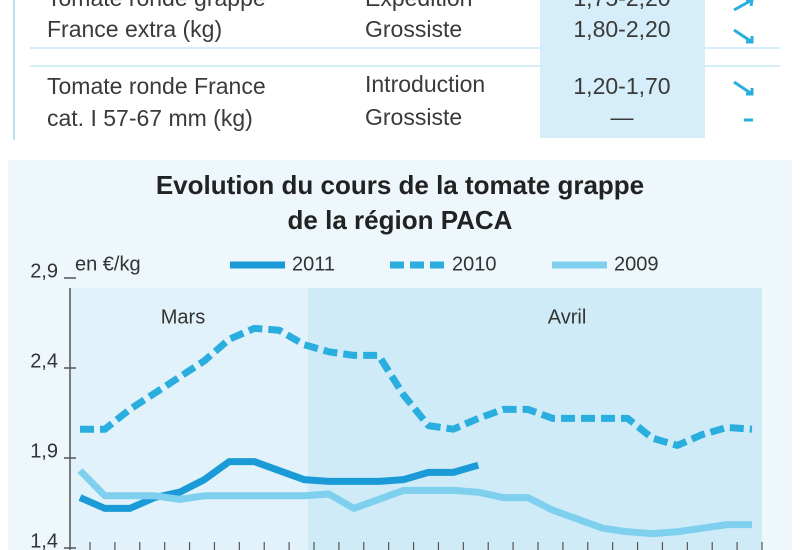 The image size is (800, 550). I want to click on price: —, so click(622, 117).